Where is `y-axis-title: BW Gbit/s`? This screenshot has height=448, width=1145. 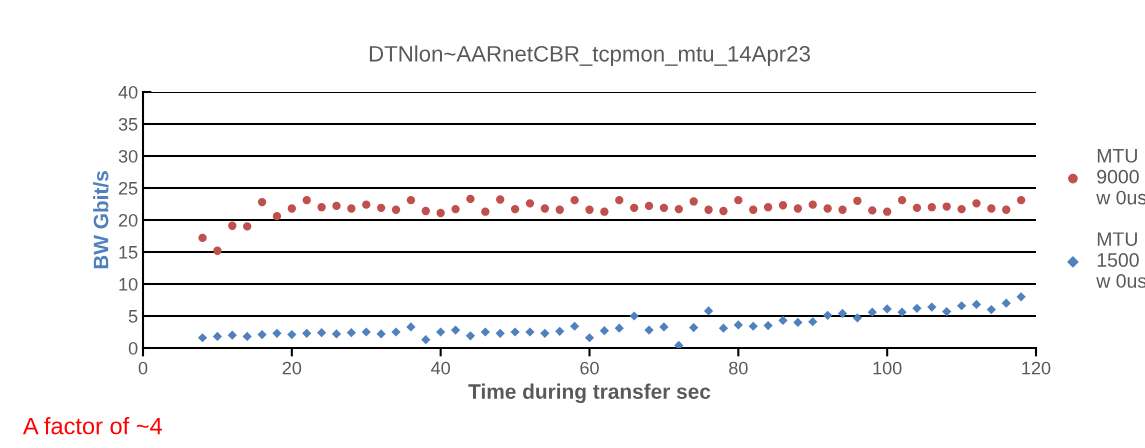
y-axis-title: BW Gbit/s is located at coordinates (101, 220).